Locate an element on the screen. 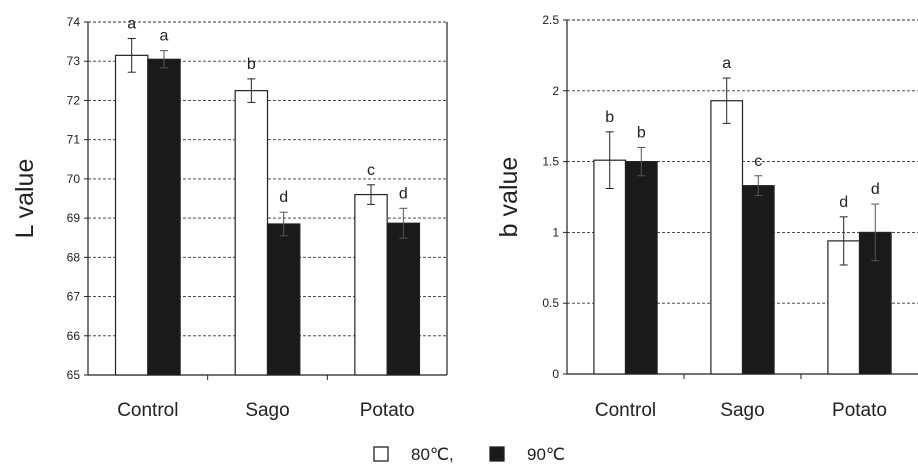  y-tick-label: 0 is located at coordinates (555, 374).